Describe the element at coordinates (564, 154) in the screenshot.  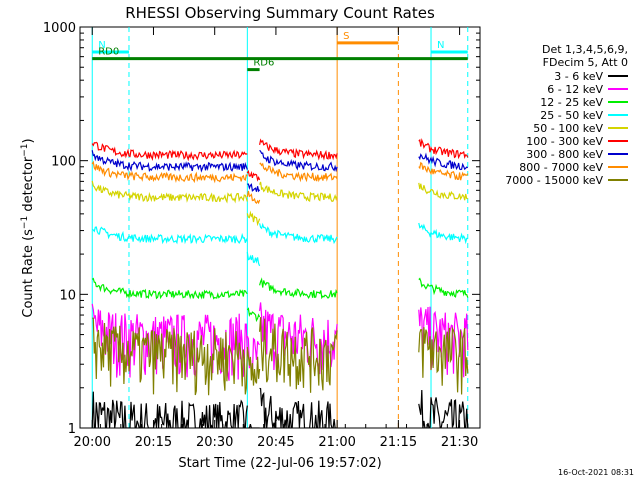
I see `legend-label: 300 - 800 keV` at that location.